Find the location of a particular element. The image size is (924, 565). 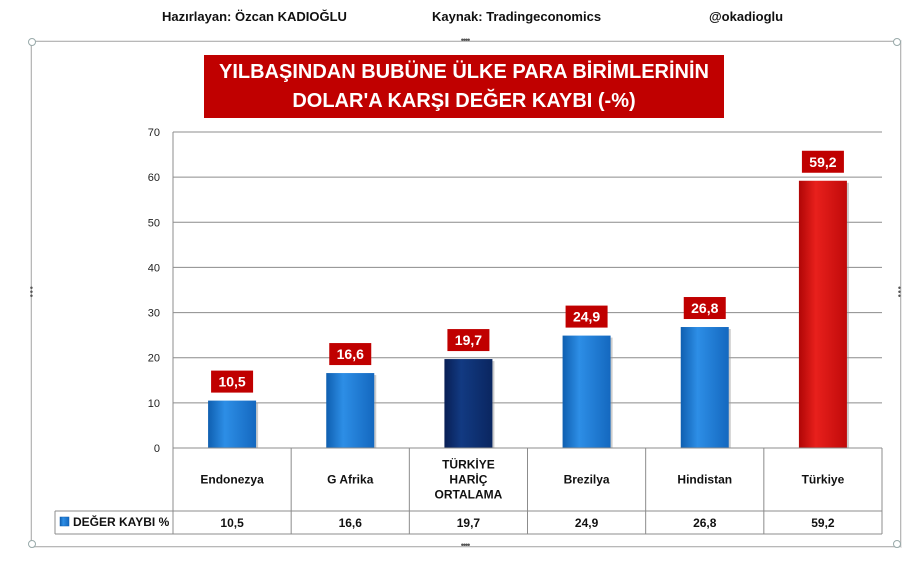

x-category-label: Hindistan is located at coordinates (704, 480).